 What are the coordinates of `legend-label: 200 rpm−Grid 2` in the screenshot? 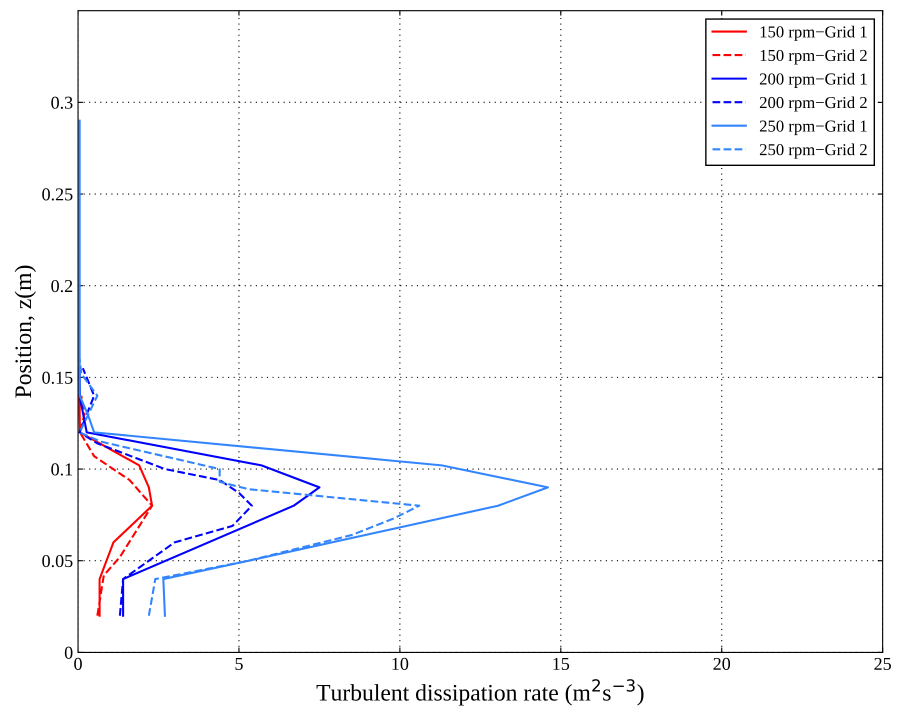 It's located at (813, 104).